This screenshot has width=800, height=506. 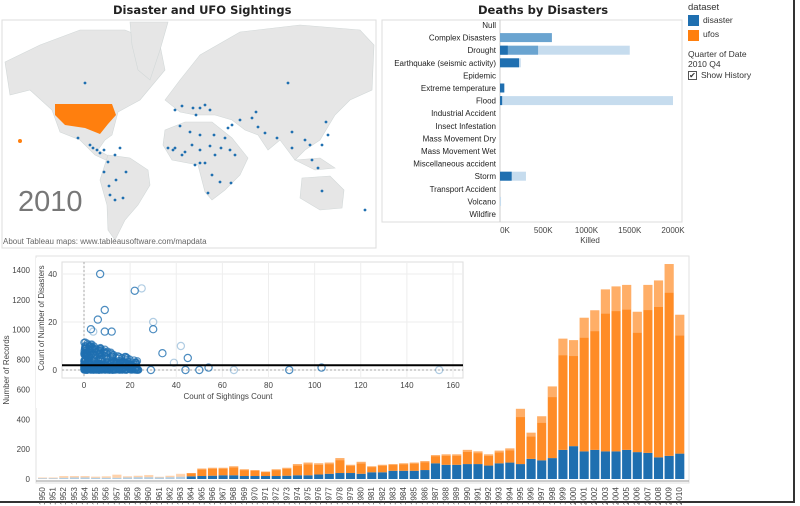 I want to click on scatter-y-axis-title: Count of Number of Disasters, so click(x=41, y=317).